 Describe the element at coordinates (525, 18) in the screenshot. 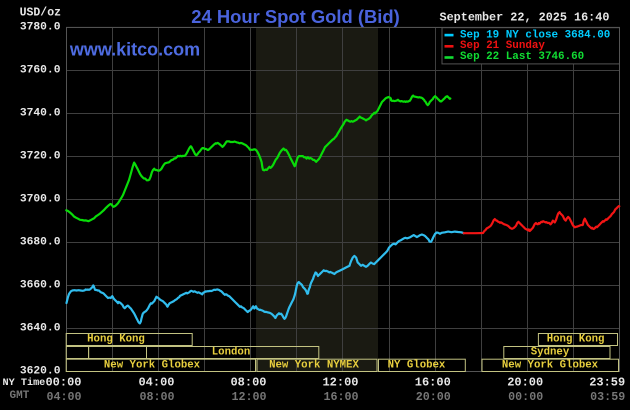

I see `svg-text: September 22, 2025 16:40` at that location.